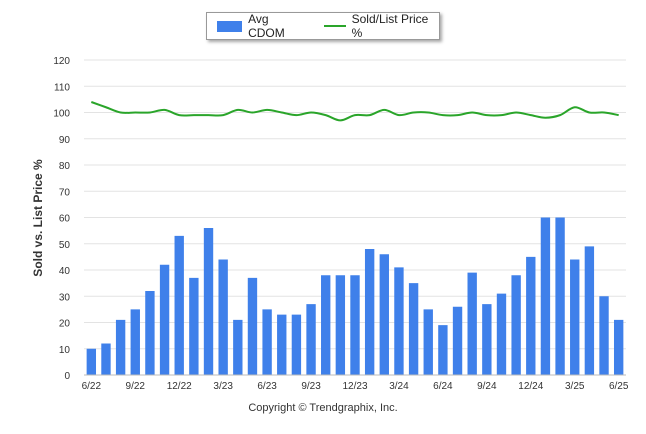  What do you see at coordinates (390, 26) in the screenshot?
I see `legend-label-price: Sold/List Price %` at bounding box center [390, 26].